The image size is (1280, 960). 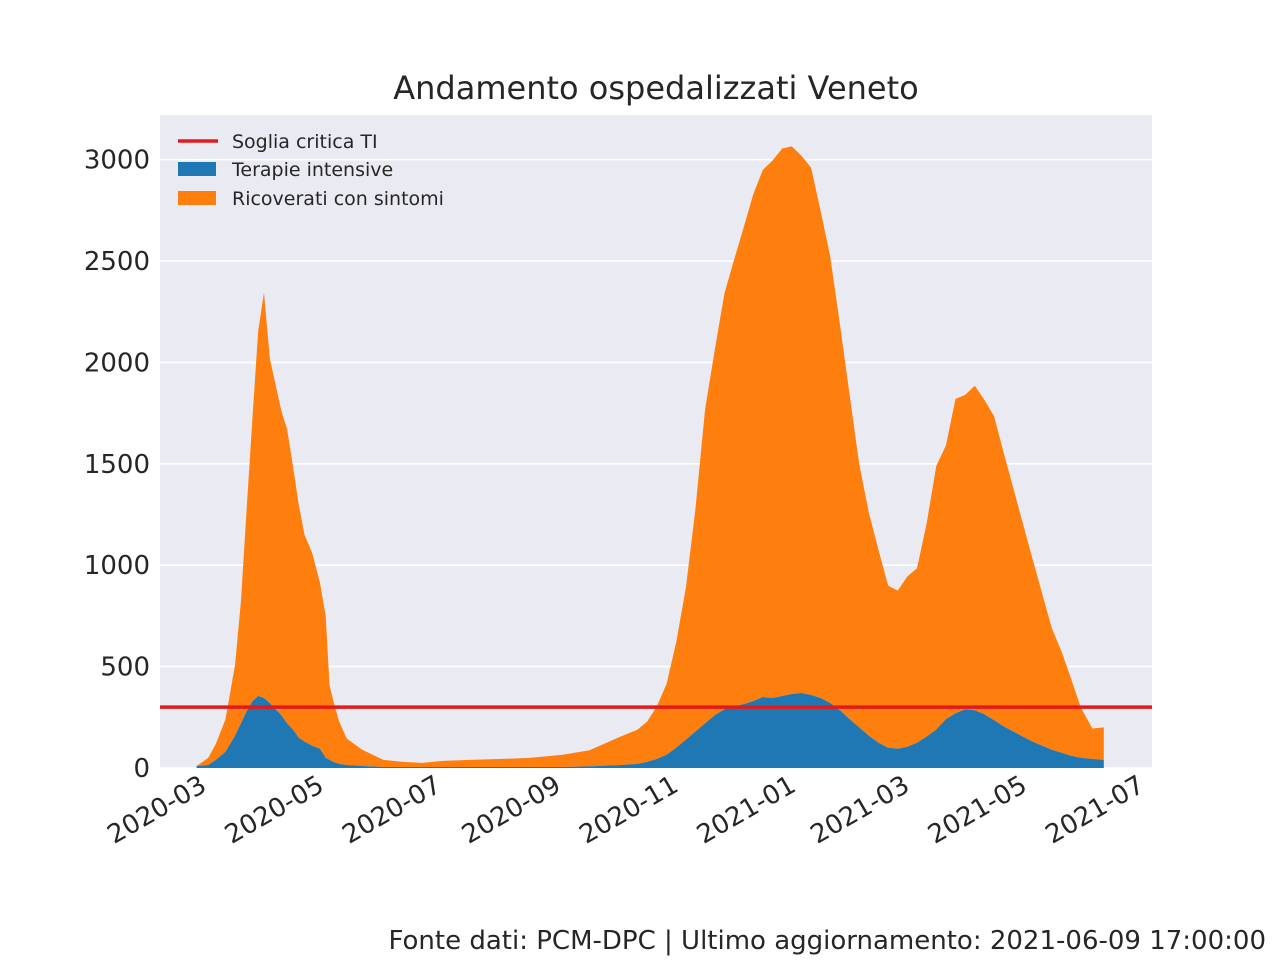 What do you see at coordinates (655, 88) in the screenshot?
I see `chart-title: Andamento ospedalizzati Veneto` at bounding box center [655, 88].